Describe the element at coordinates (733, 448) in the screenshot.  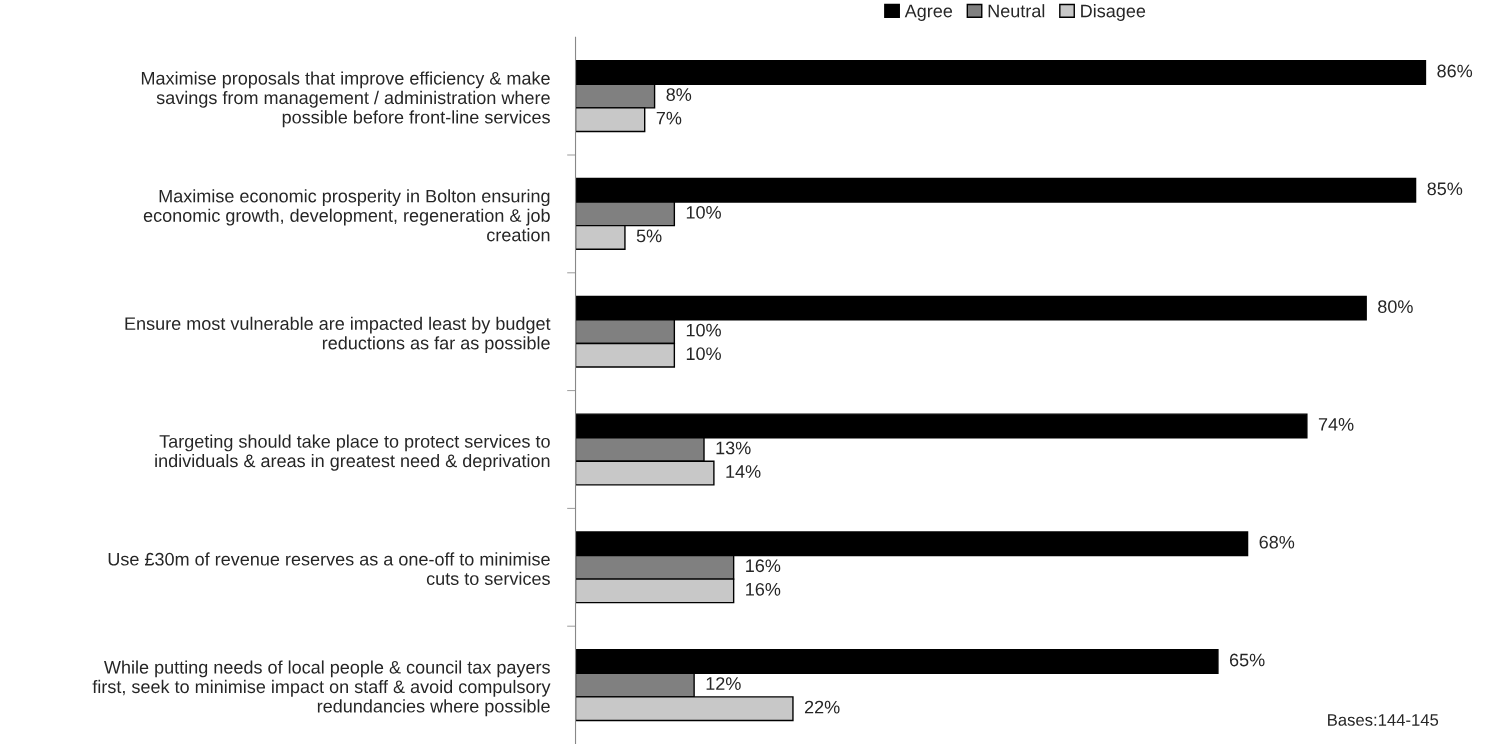
I see `data-label: 13%` at that location.